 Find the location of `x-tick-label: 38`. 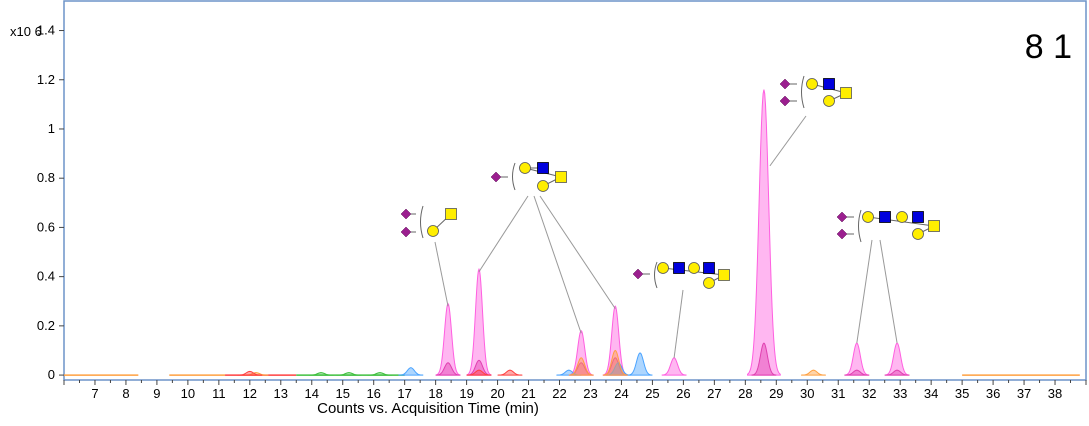

x-tick-label: 38 is located at coordinates (1055, 393).